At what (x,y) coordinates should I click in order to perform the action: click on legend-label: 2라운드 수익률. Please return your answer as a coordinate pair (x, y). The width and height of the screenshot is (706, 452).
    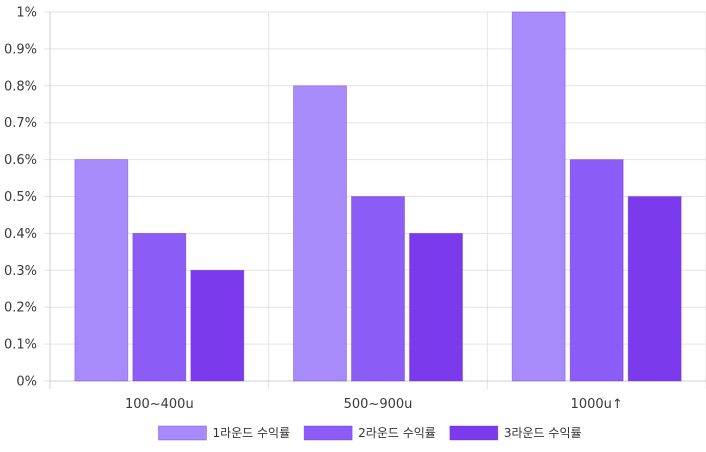
    Looking at the image, I should click on (397, 433).